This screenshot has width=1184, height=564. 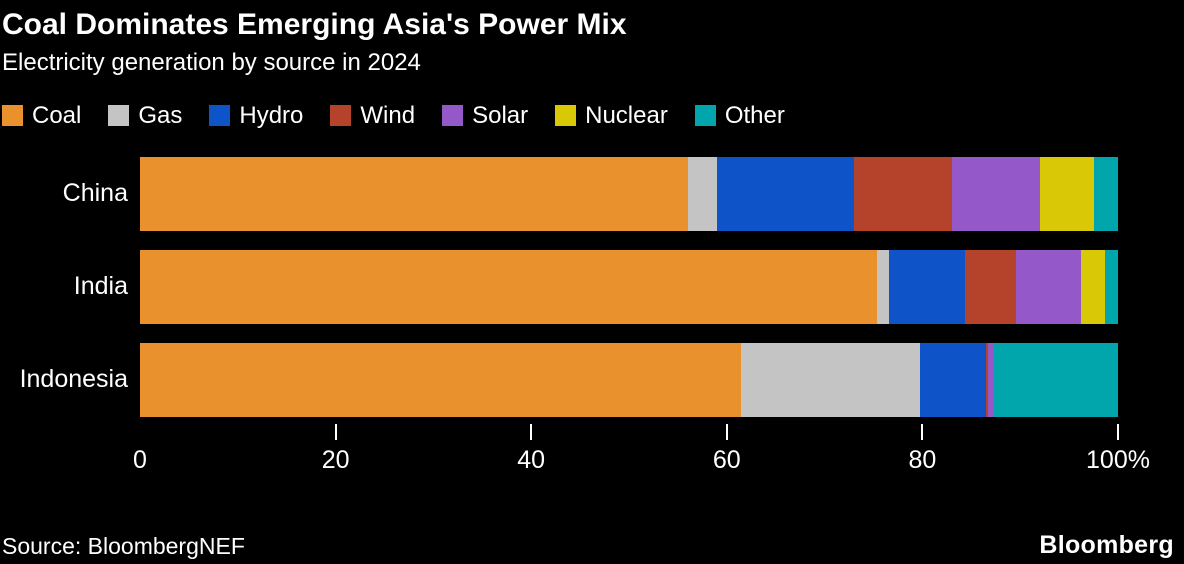 What do you see at coordinates (531, 459) in the screenshot?
I see `axis-tick-label-40: 40` at bounding box center [531, 459].